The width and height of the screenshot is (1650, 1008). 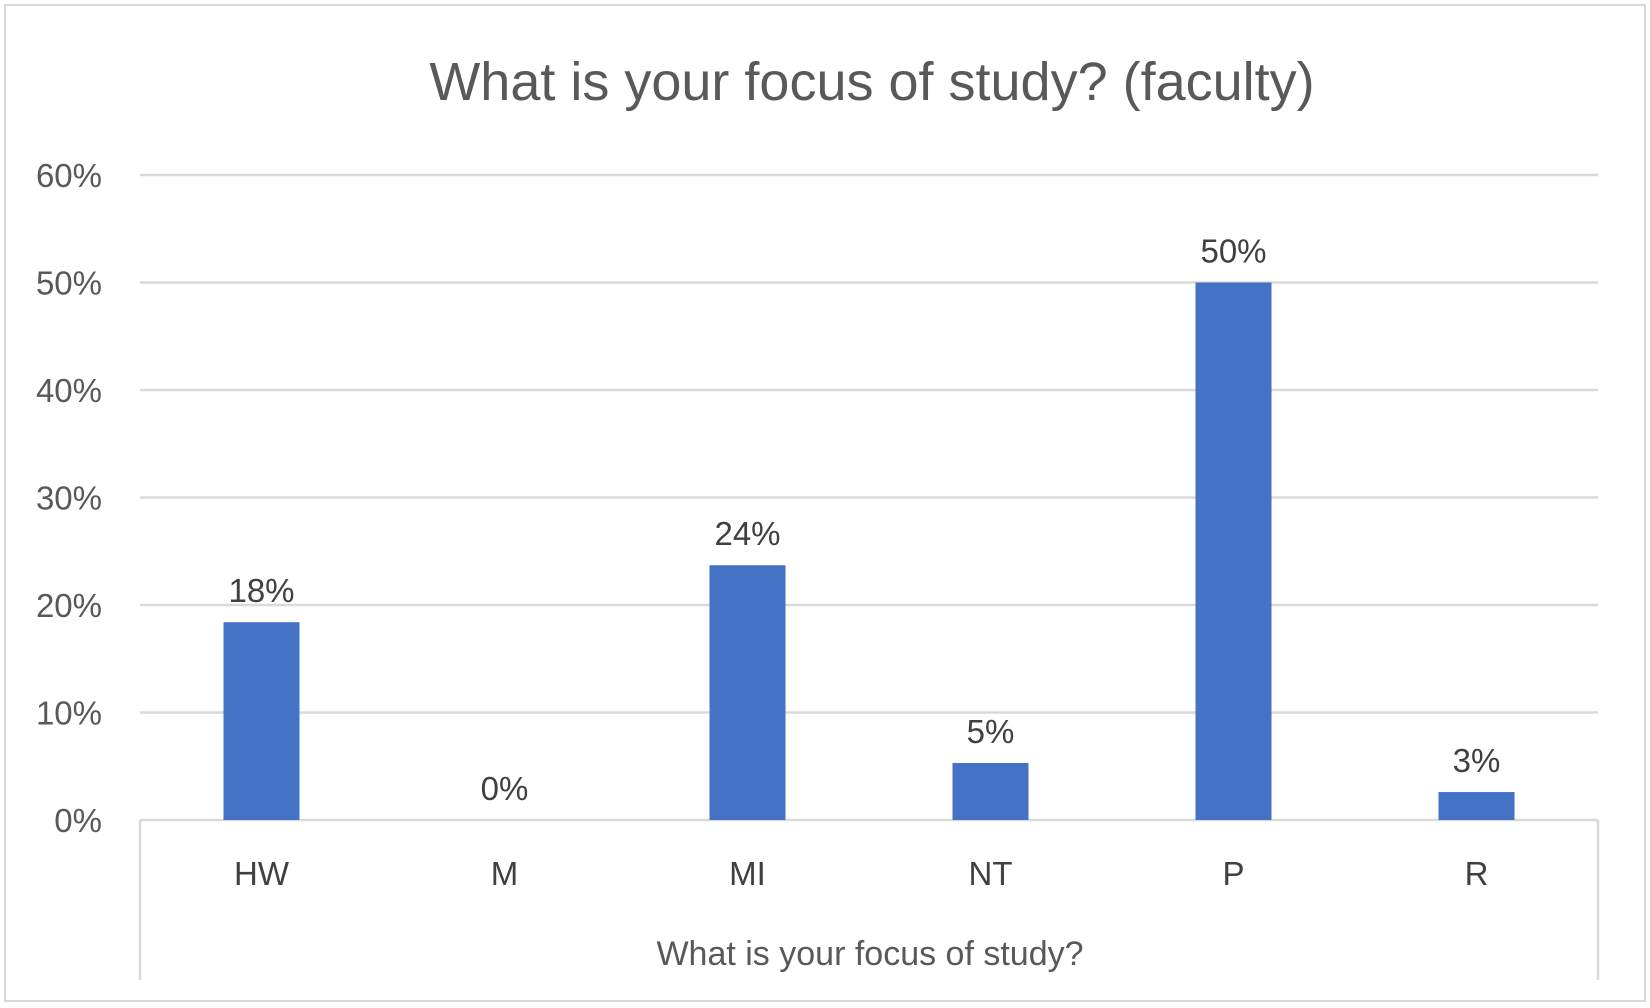 I want to click on bar-nt, so click(x=990, y=791).